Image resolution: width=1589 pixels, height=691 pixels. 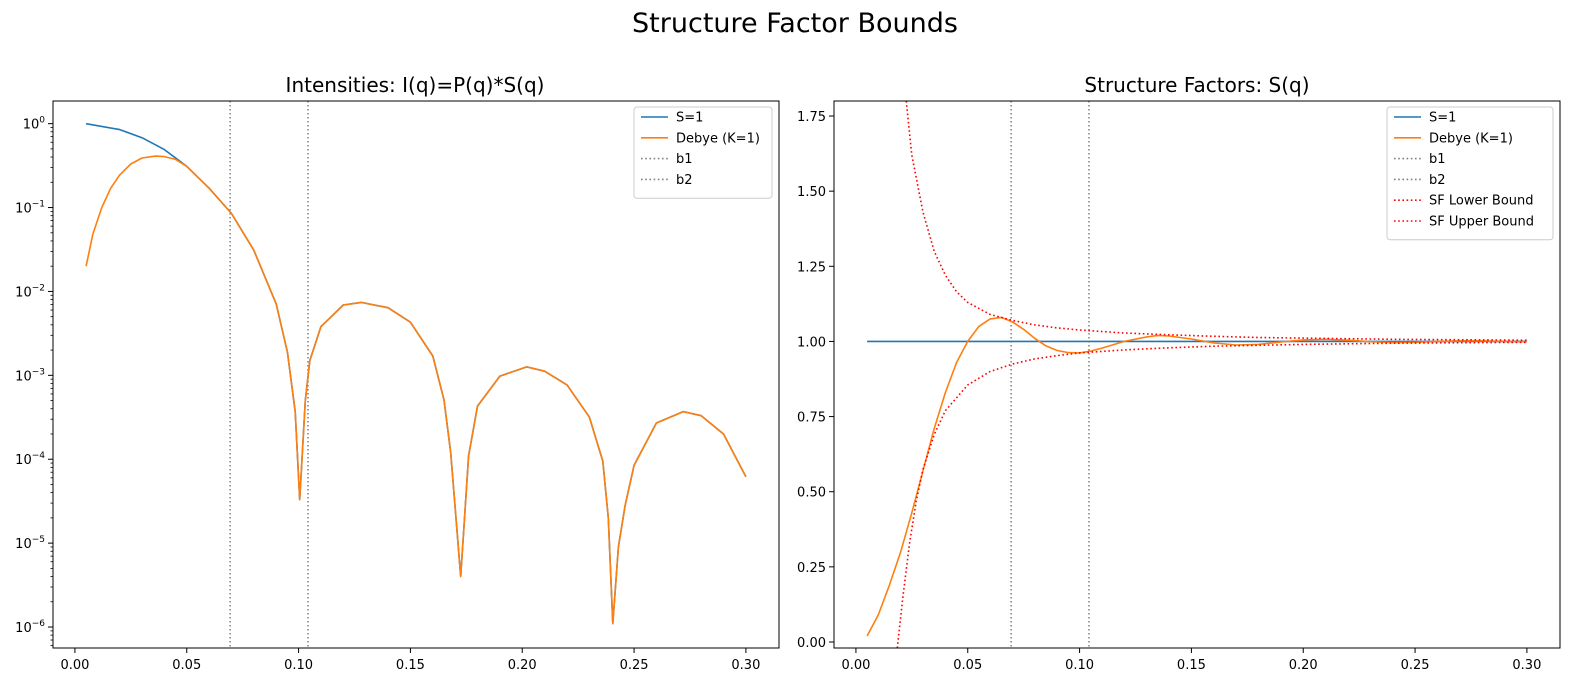 I want to click on intensities-legend: S=1 Debye (K=1) b1 b2, so click(x=703, y=152).